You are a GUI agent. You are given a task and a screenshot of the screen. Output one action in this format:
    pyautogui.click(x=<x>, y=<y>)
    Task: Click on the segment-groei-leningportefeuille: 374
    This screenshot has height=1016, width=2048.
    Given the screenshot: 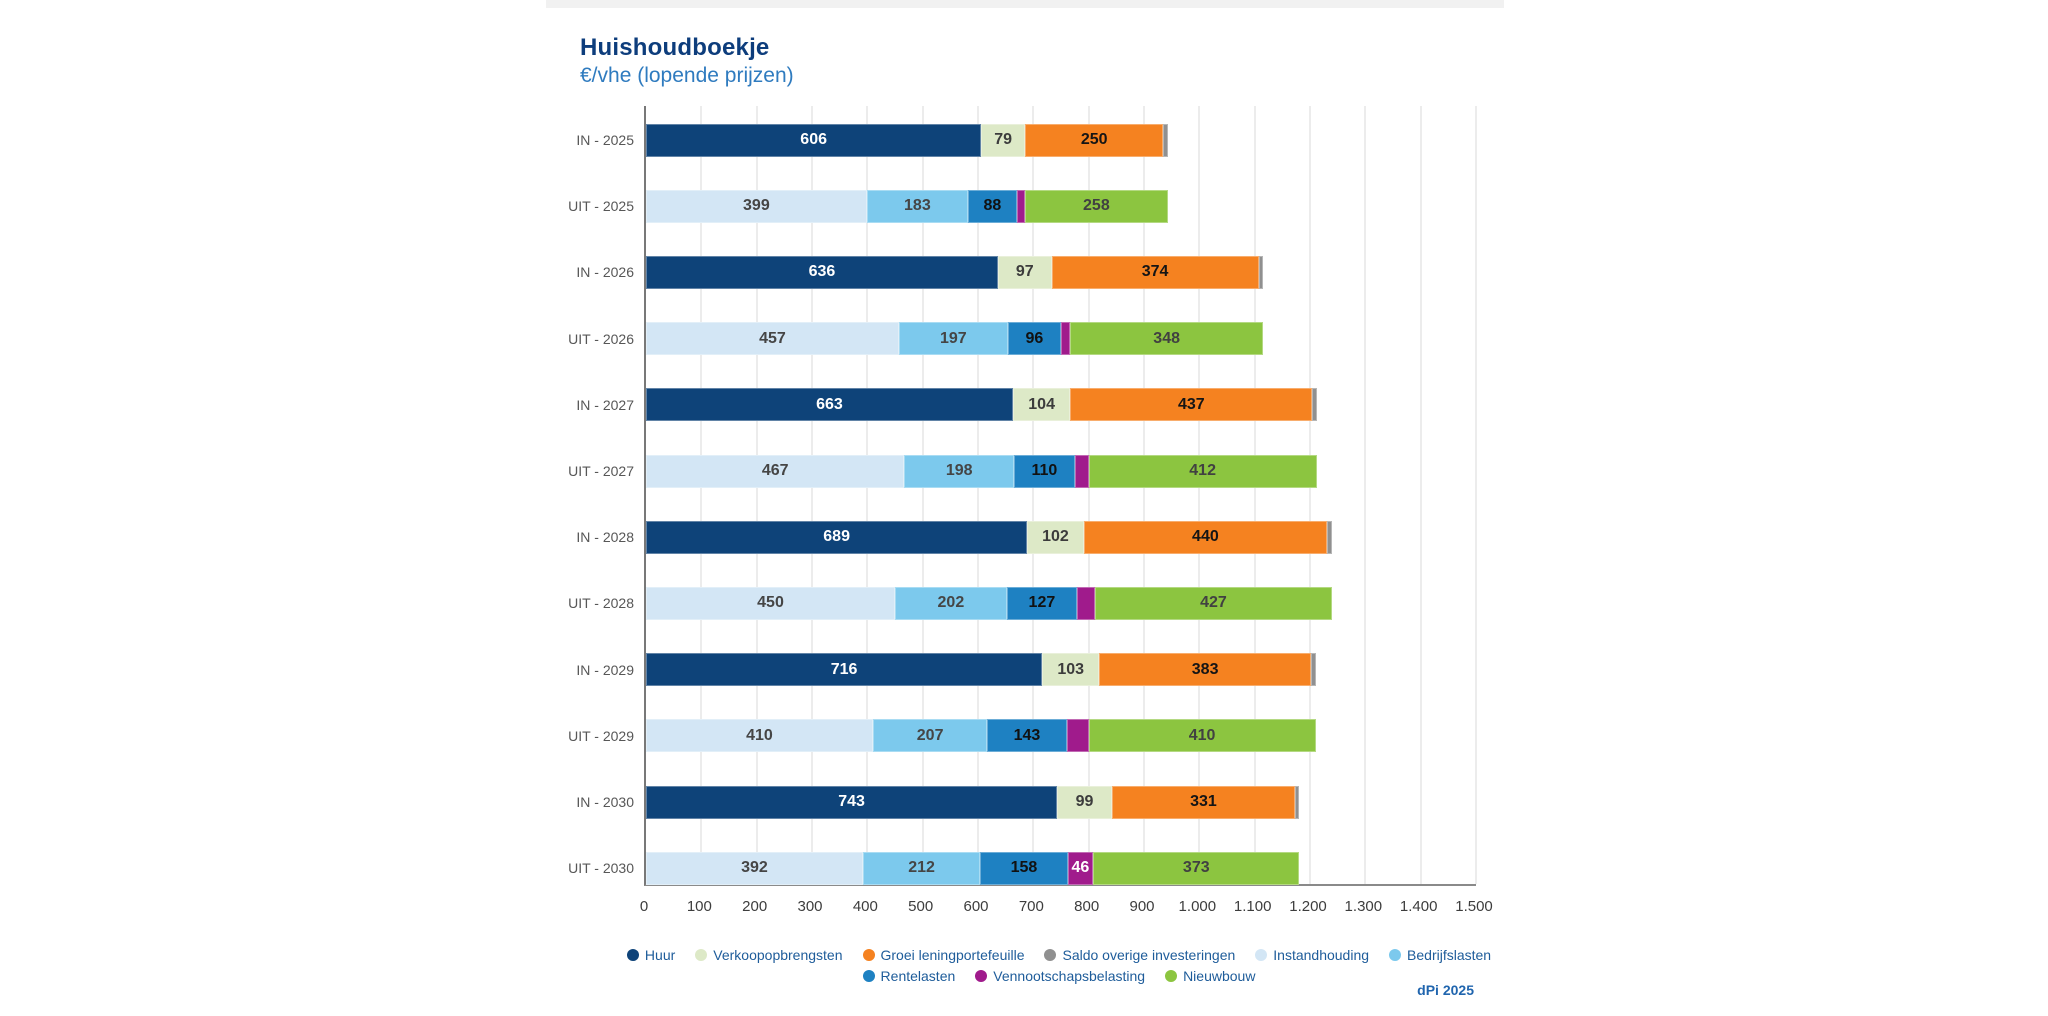 What is the action you would take?
    pyautogui.click(x=1155, y=272)
    